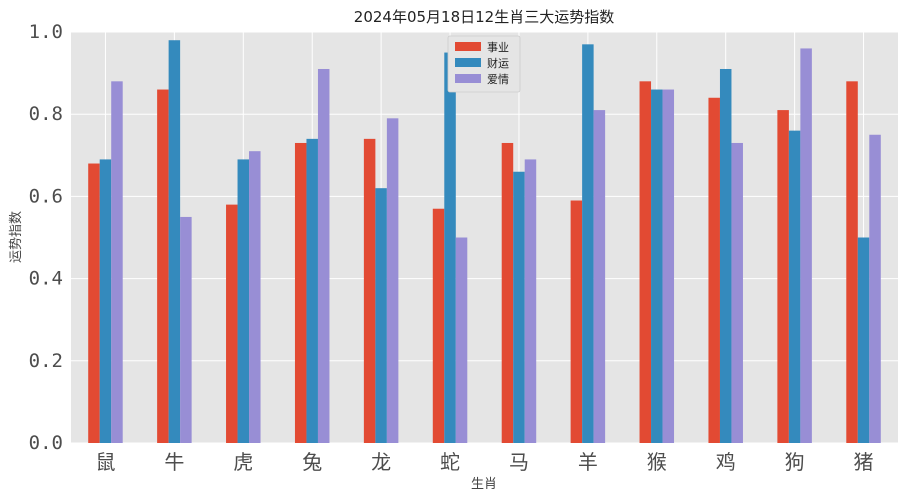  What do you see at coordinates (312, 462) in the screenshot?
I see `x-tick-label: 兔` at bounding box center [312, 462].